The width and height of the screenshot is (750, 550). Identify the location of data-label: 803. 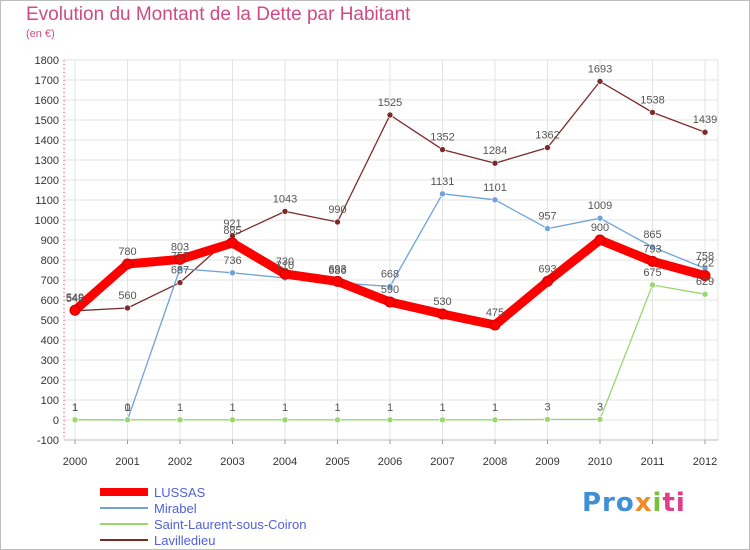
(180, 247).